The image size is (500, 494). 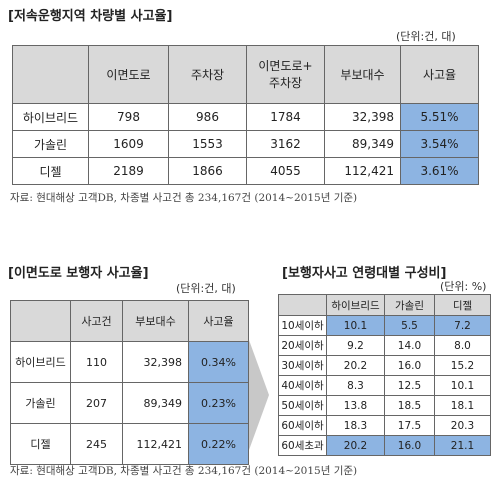 What do you see at coordinates (285, 117) in the screenshot?
I see `table-cell: 1784` at bounding box center [285, 117].